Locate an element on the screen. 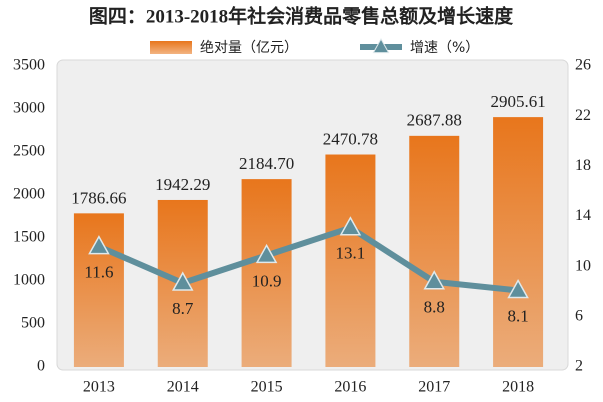  x-tick-label: 2015 is located at coordinates (267, 387).